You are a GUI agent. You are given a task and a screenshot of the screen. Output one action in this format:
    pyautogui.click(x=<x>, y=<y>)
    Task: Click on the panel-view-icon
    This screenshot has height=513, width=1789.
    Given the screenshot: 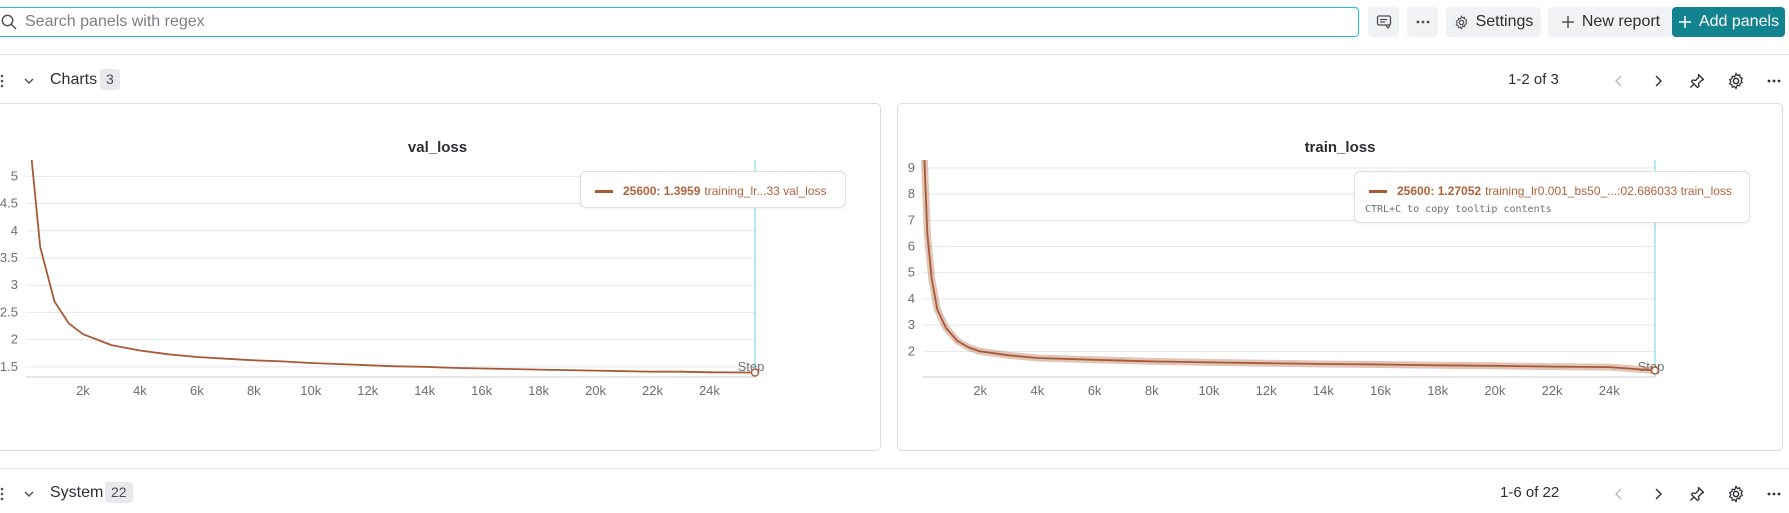 What is the action you would take?
    pyautogui.click(x=1383, y=22)
    